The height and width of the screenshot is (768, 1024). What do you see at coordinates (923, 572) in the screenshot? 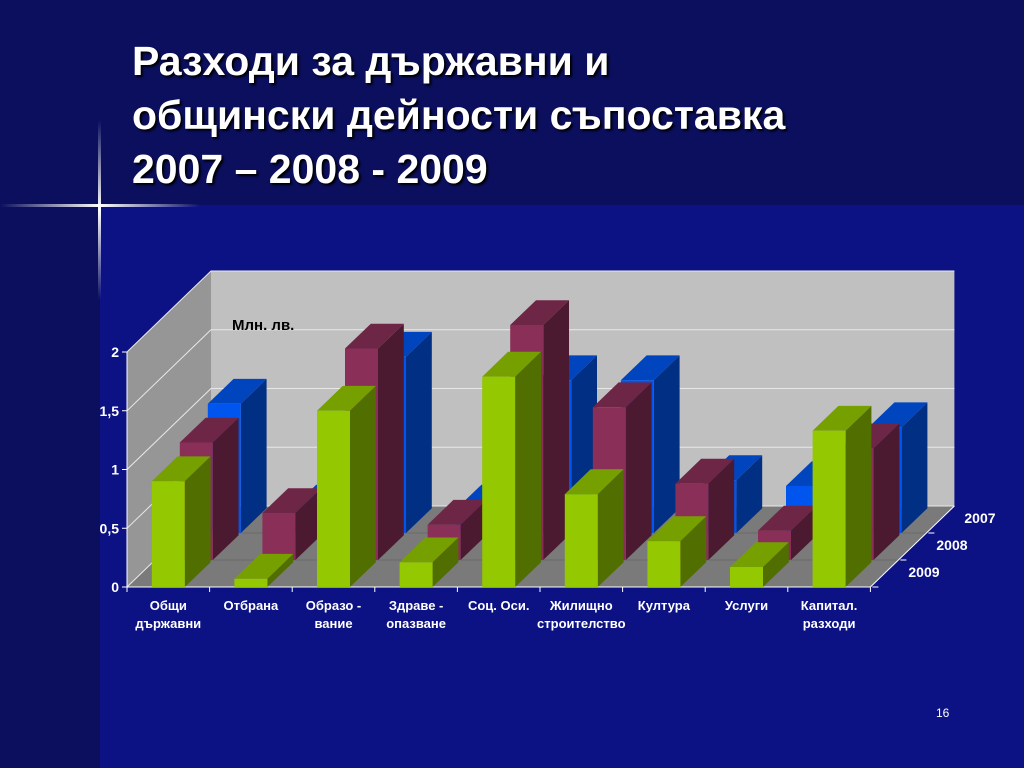
I see `series-label-2009: 2009` at bounding box center [923, 572].